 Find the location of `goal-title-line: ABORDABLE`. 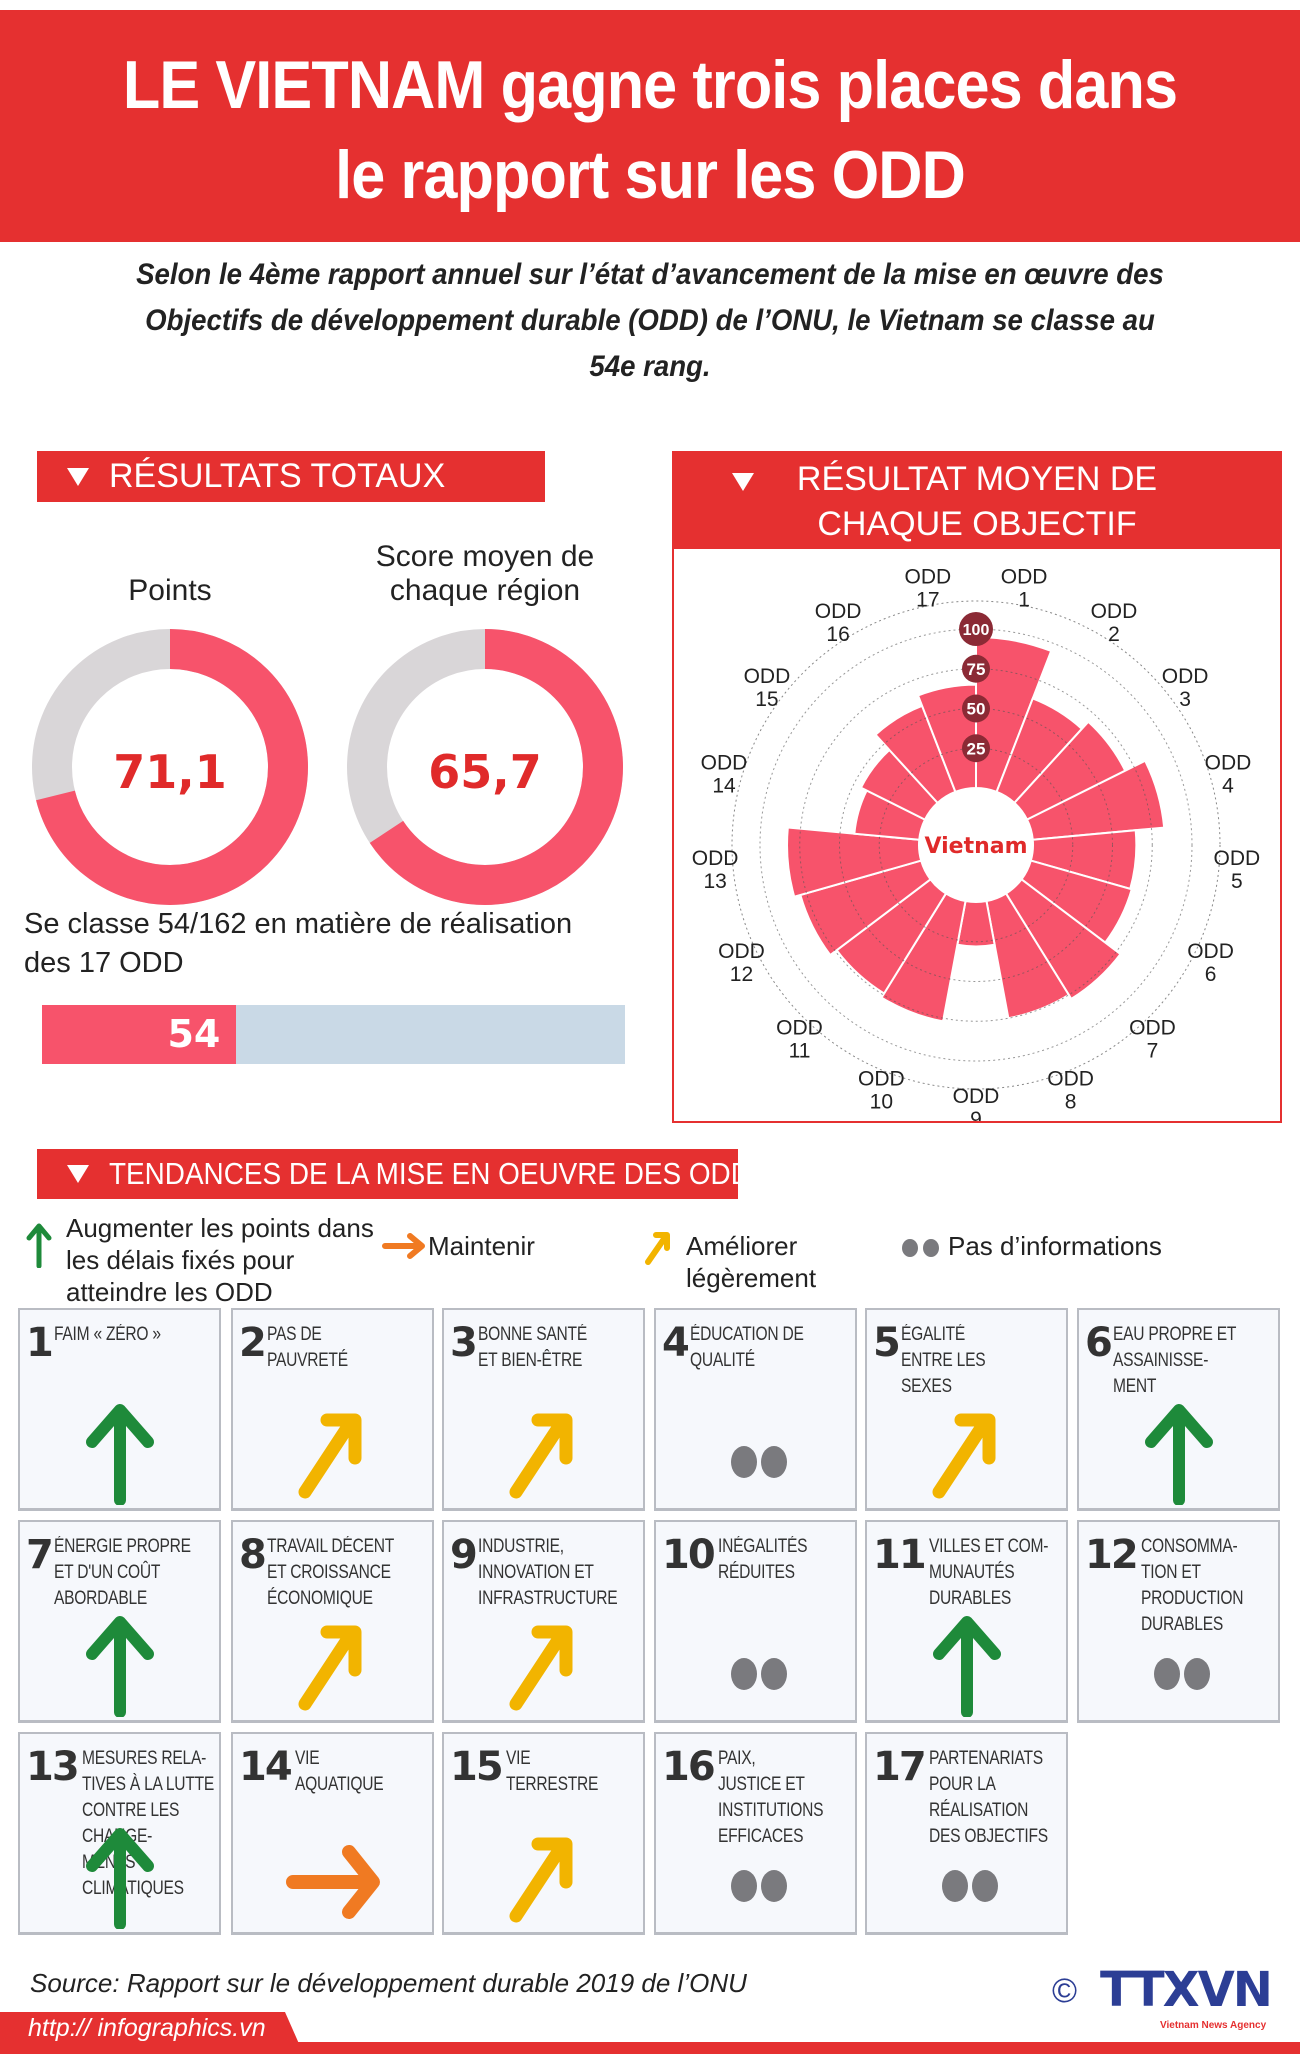

goal-title-line: ABORDABLE is located at coordinates (101, 1598).